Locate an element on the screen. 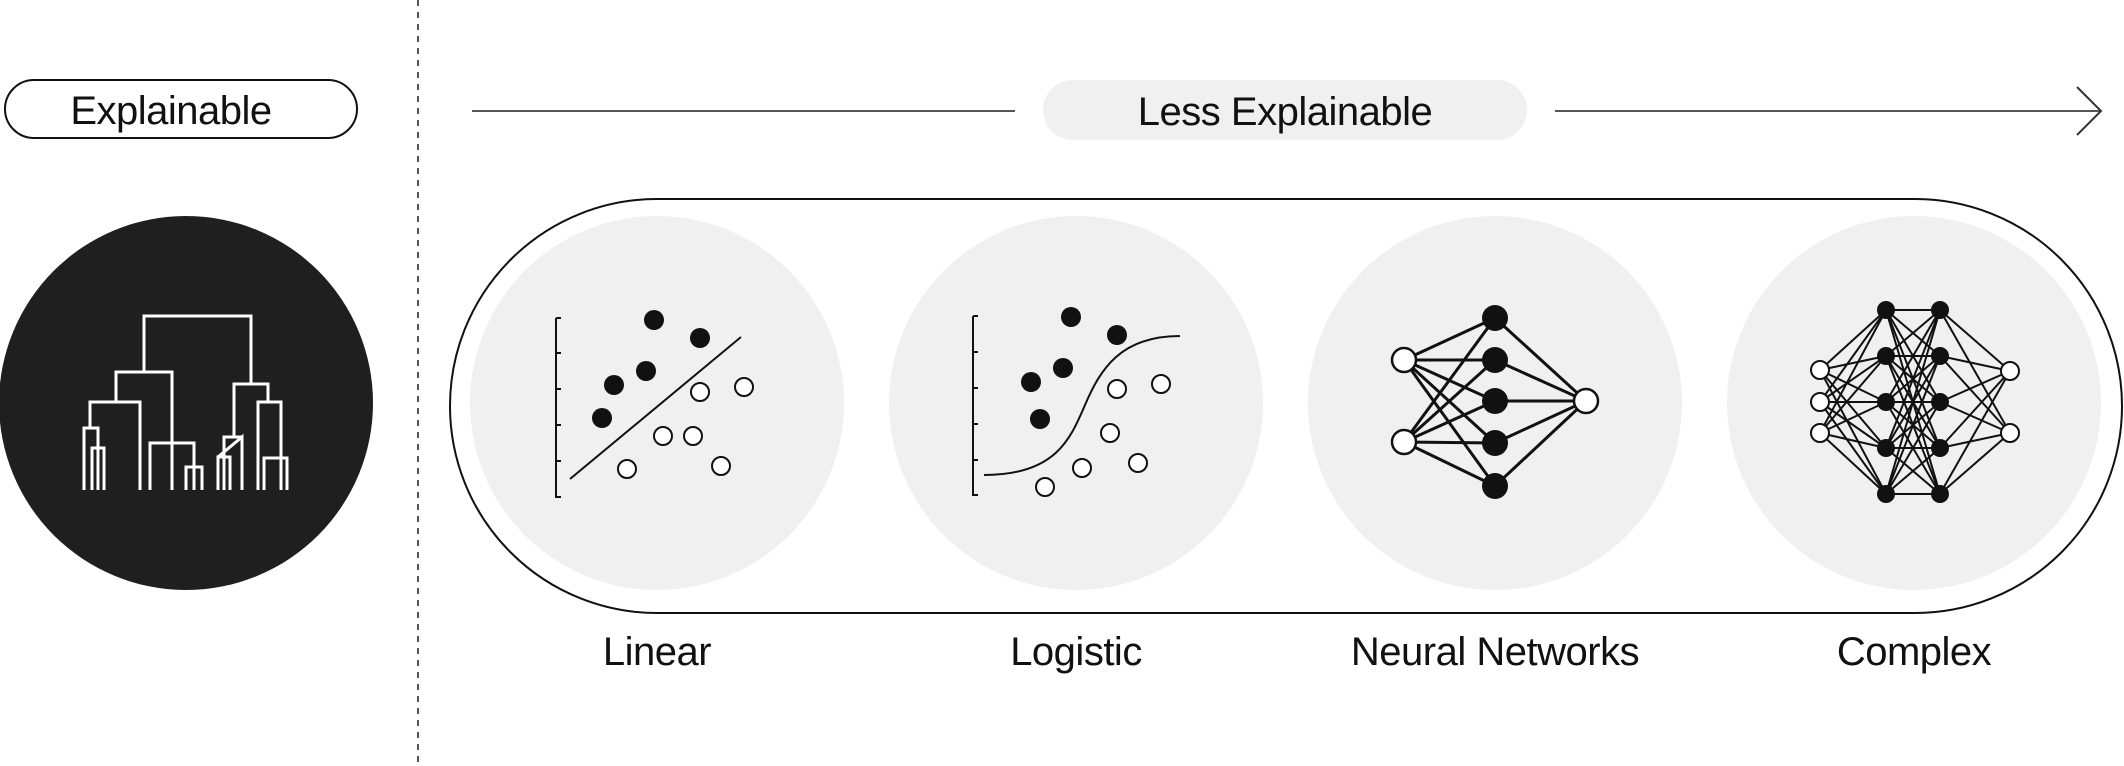 The width and height of the screenshot is (2124, 766). model-neural-networks is located at coordinates (1495, 403).